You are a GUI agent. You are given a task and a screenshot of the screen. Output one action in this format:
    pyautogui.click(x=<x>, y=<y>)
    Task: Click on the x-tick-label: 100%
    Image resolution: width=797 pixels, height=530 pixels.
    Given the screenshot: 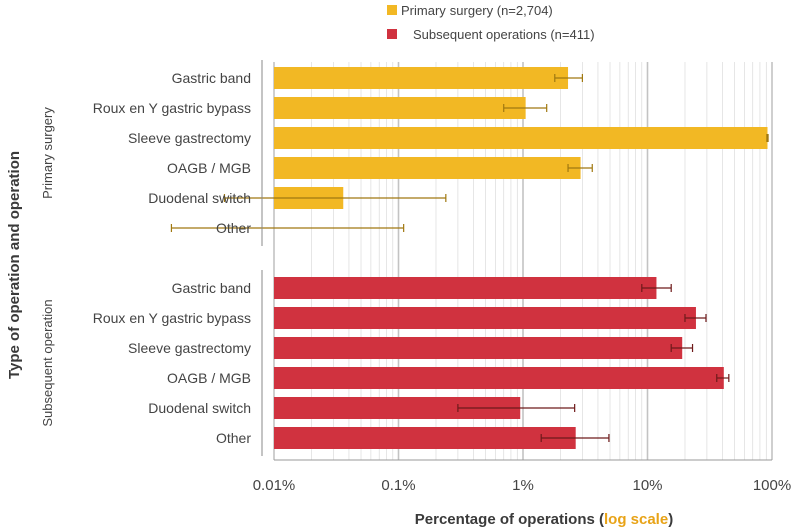 What is the action you would take?
    pyautogui.click(x=772, y=485)
    